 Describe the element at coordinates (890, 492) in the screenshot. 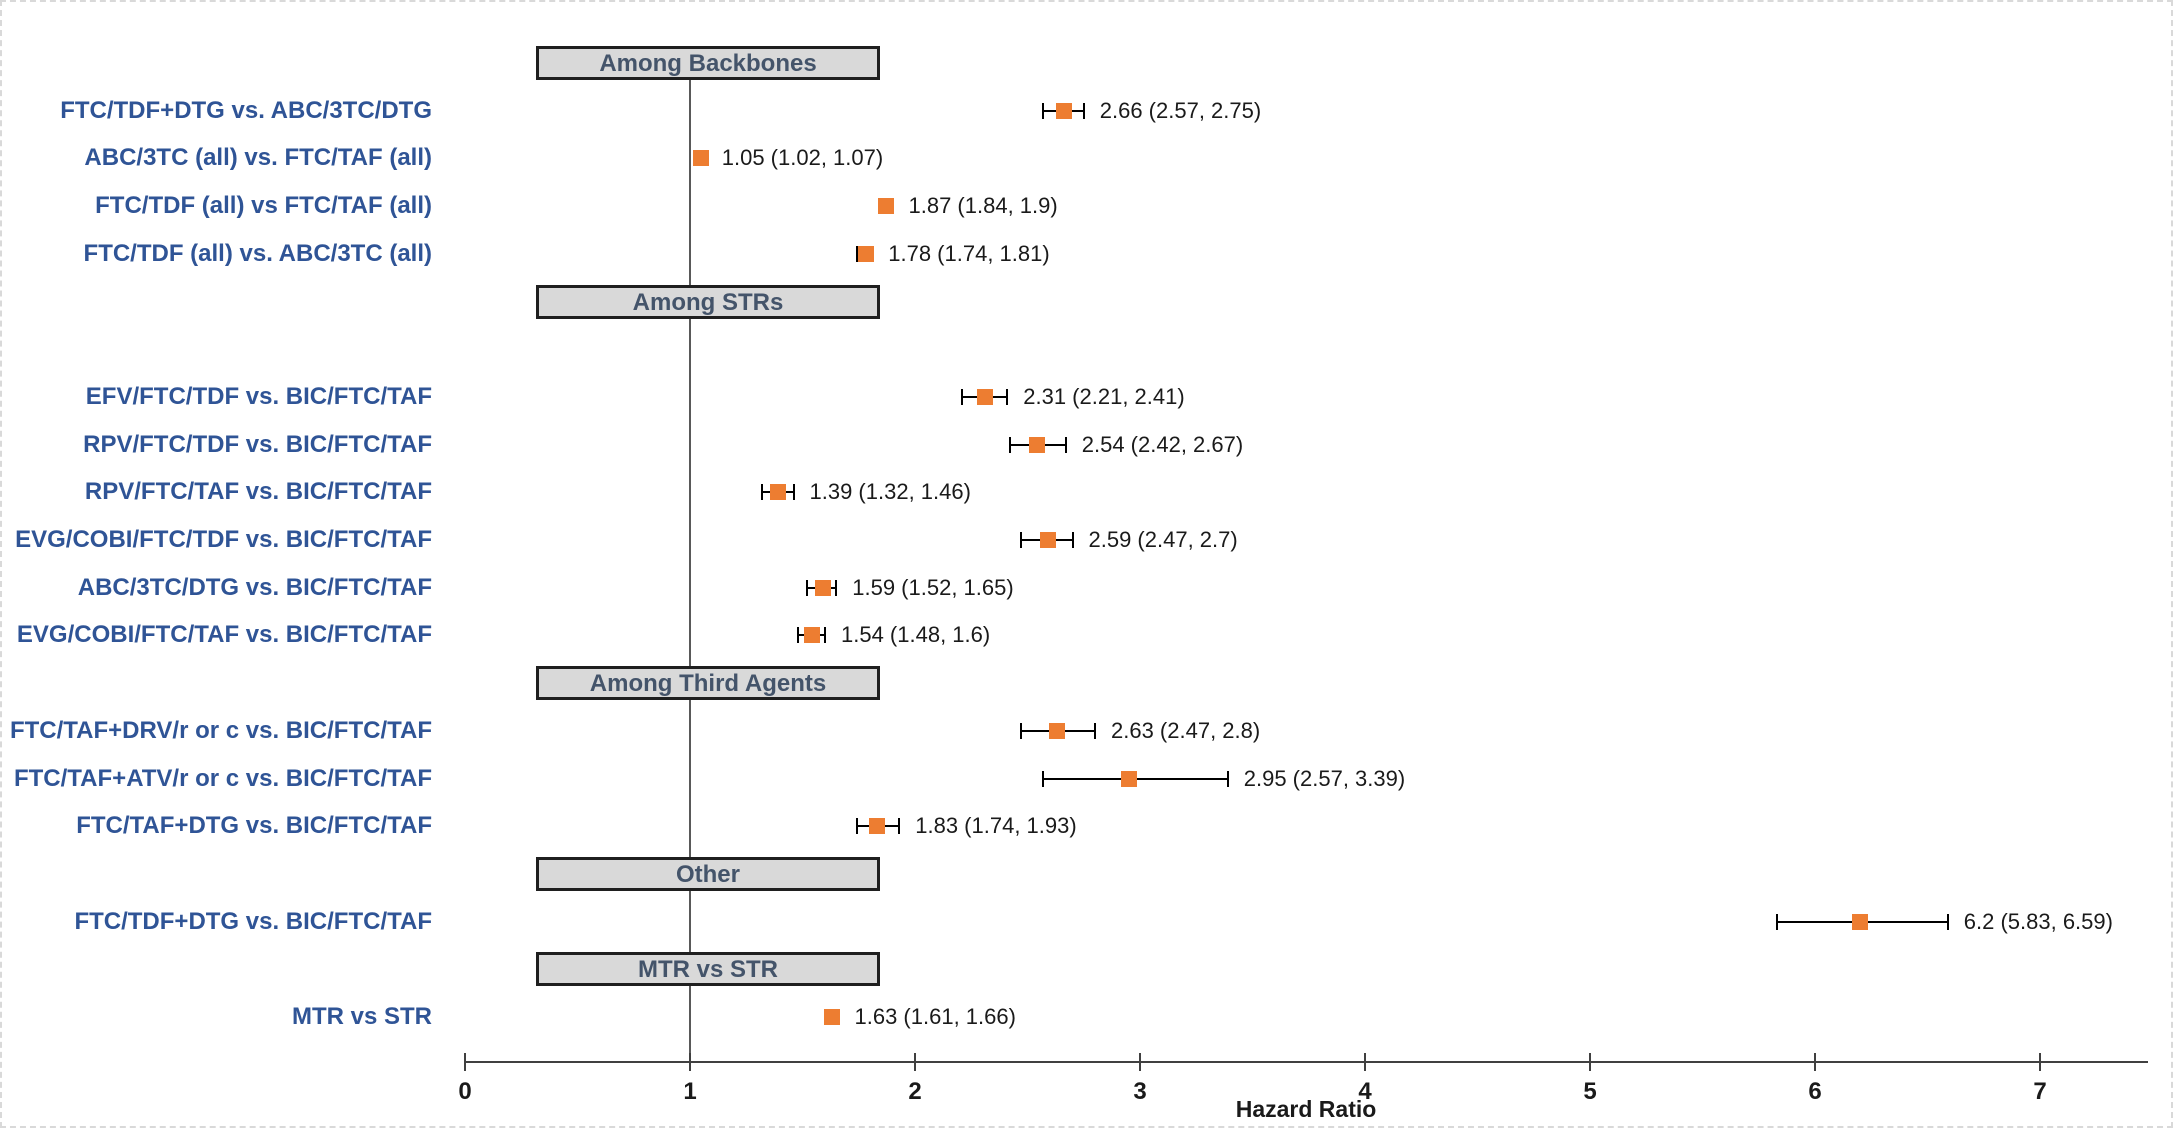

I see `hr-value-label: 1.39 (1.32, 1.46)` at that location.